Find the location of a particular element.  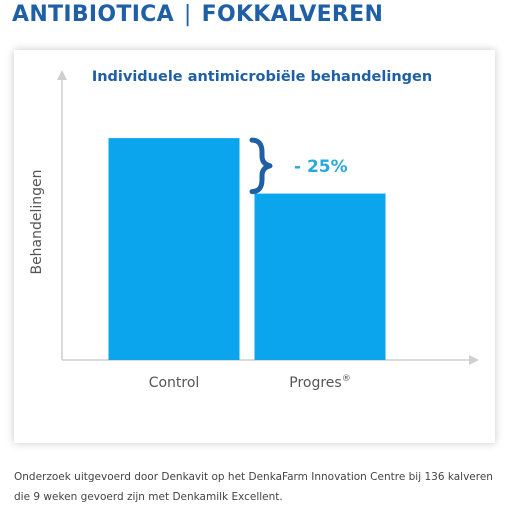

x-tick-labels: Control Progres® is located at coordinates (250, 382).